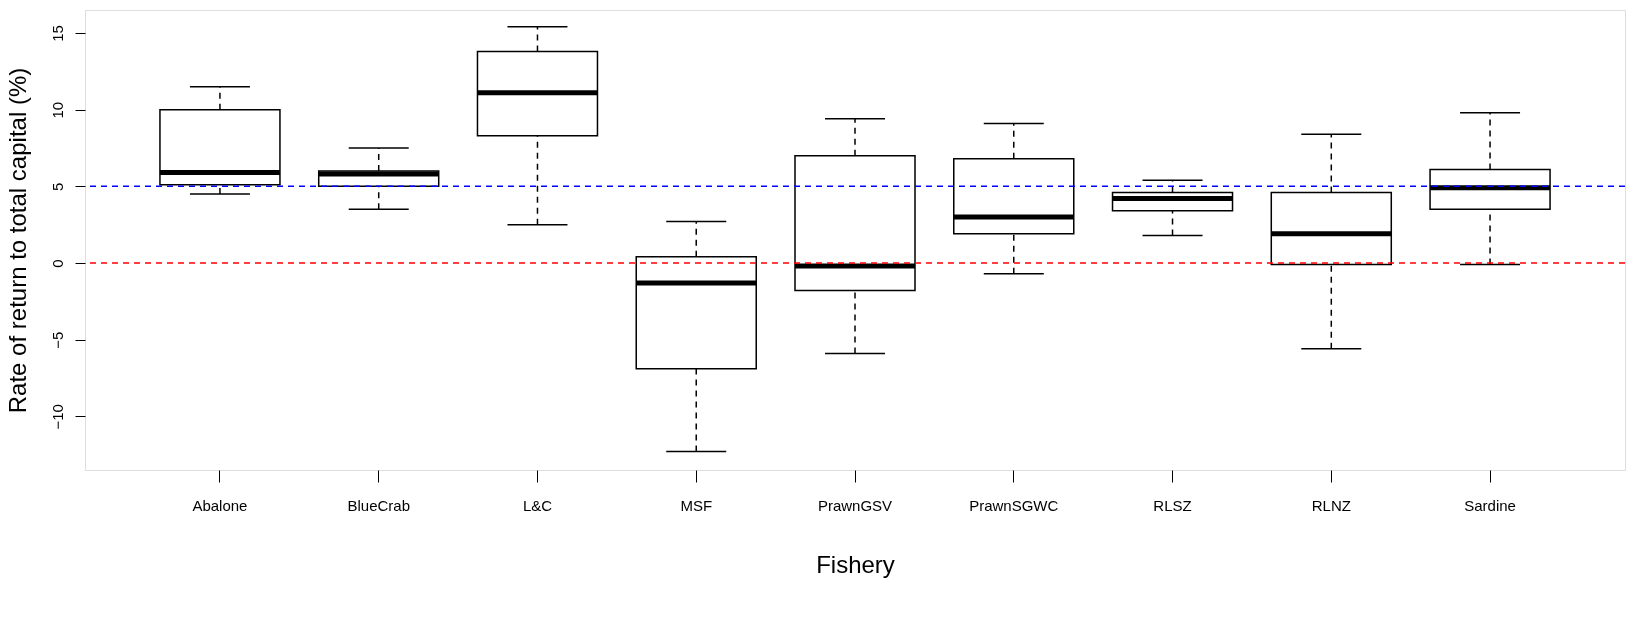  I want to click on y-tick-label: 5, so click(57, 187).